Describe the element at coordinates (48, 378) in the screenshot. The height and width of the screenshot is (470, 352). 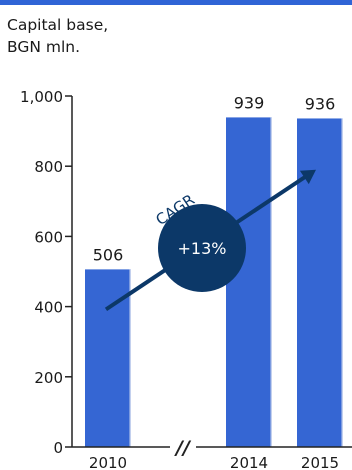
I see `y-tick-label: 200` at that location.